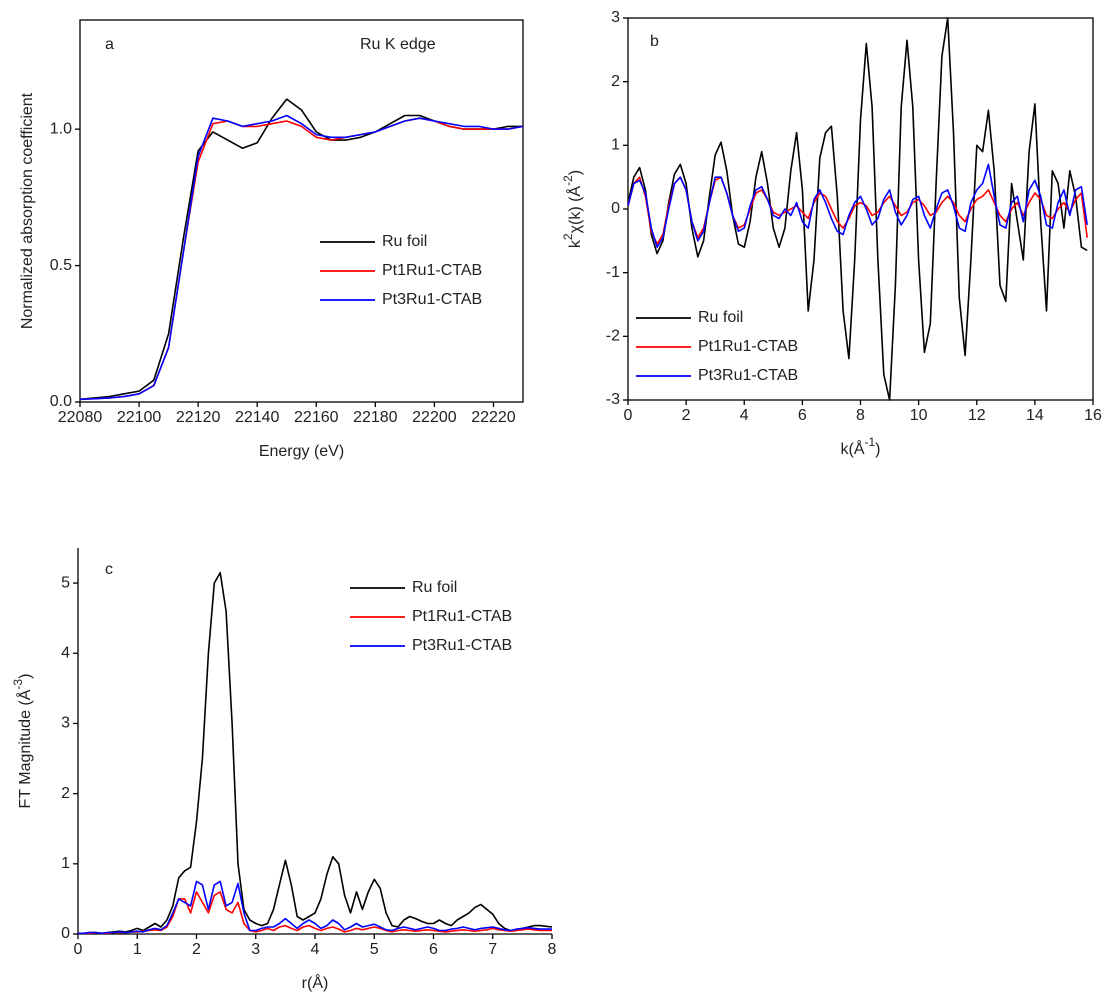 The height and width of the screenshot is (1005, 1107). What do you see at coordinates (919, 415) in the screenshot?
I see `x-tick-label: 10` at bounding box center [919, 415].